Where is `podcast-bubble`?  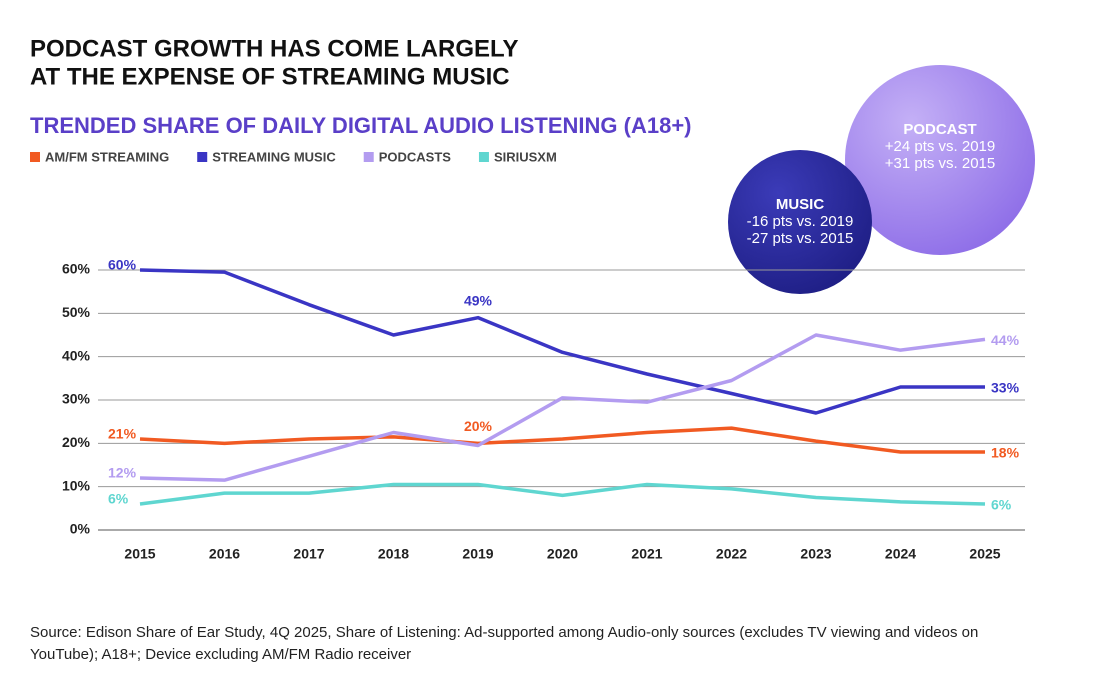 podcast-bubble is located at coordinates (940, 160).